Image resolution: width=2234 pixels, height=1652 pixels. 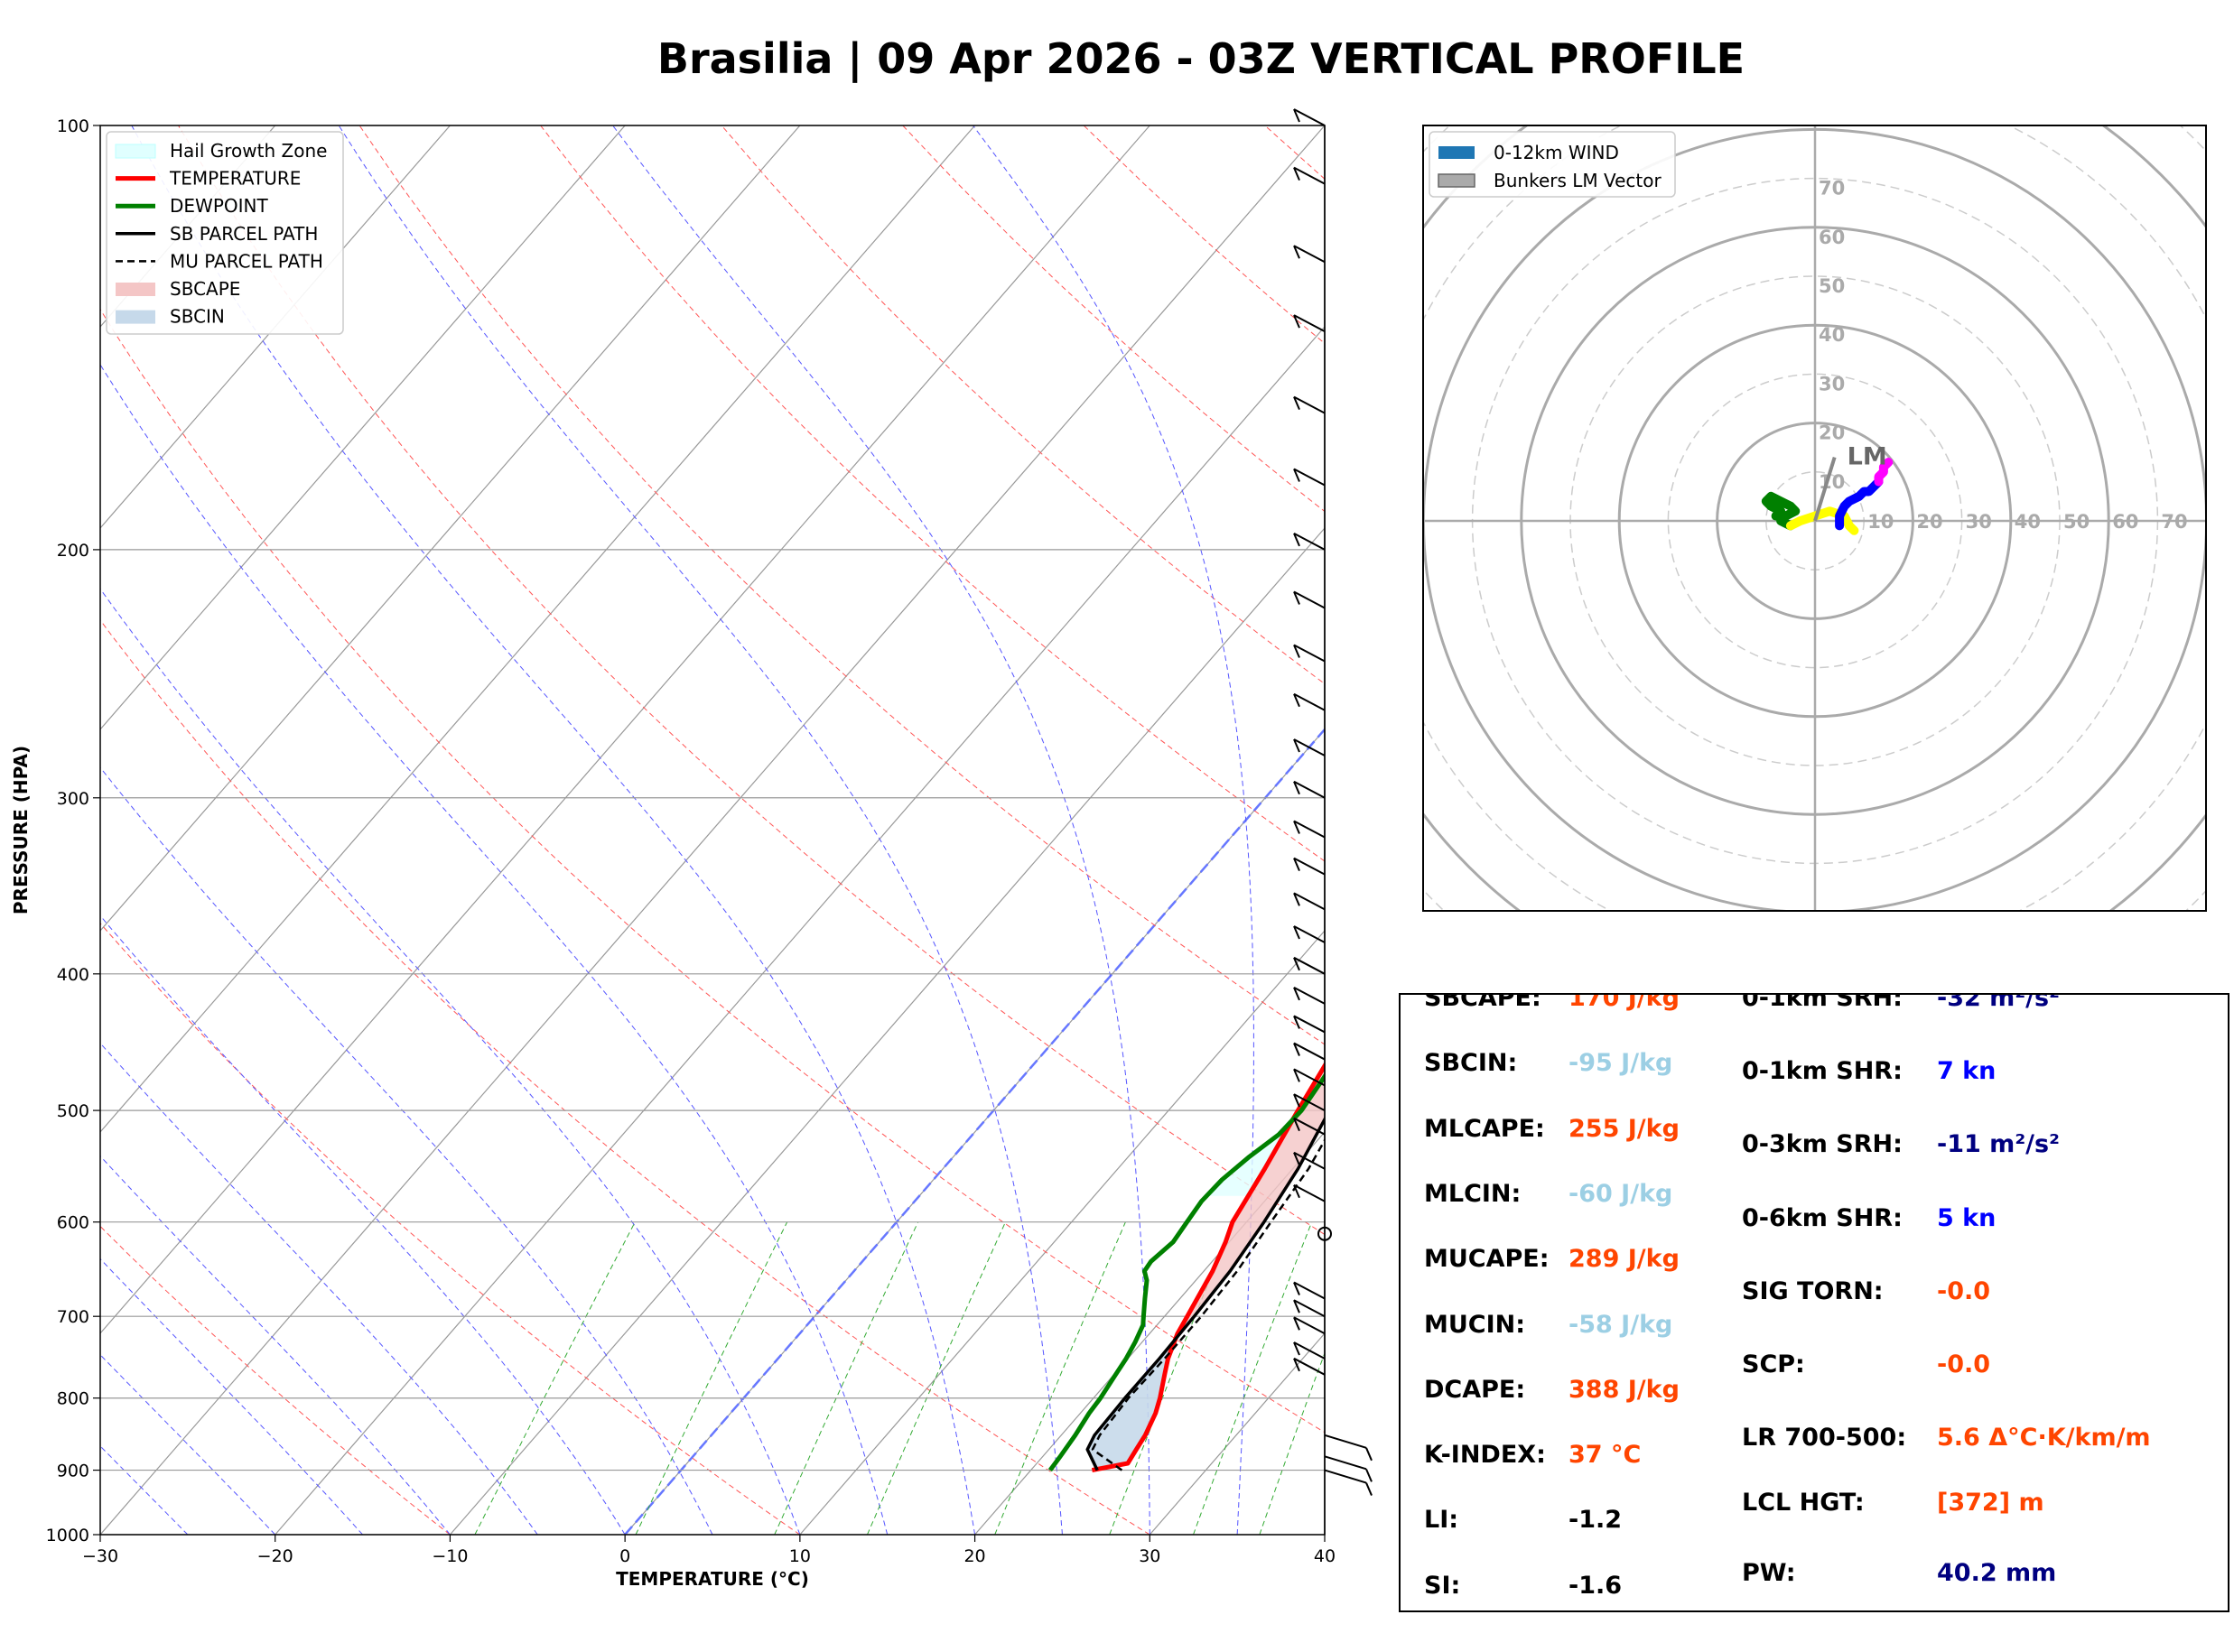 I want to click on hodograph-trace, so click(x=1859, y=504).